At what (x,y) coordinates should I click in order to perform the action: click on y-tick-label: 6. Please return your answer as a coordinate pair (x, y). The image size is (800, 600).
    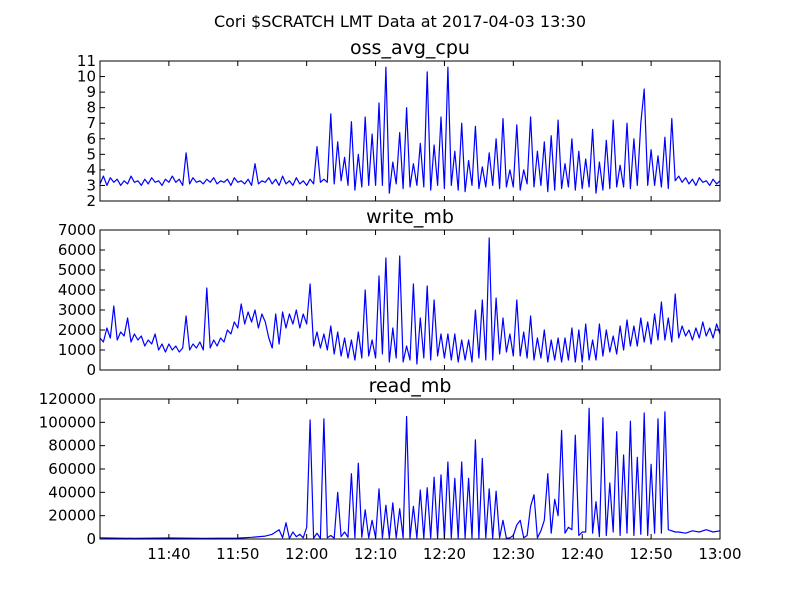
    Looking at the image, I should click on (91, 139).